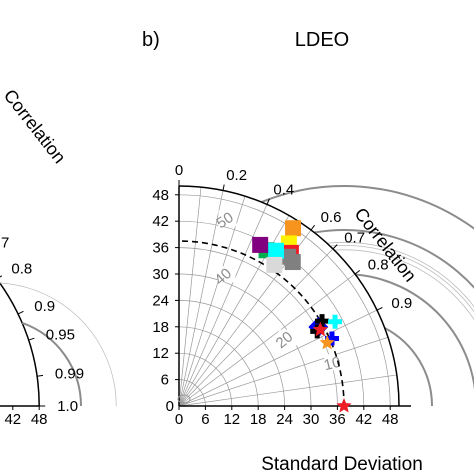  What do you see at coordinates (205, 419) in the screenshot?
I see `x-tick-label: 6` at bounding box center [205, 419].